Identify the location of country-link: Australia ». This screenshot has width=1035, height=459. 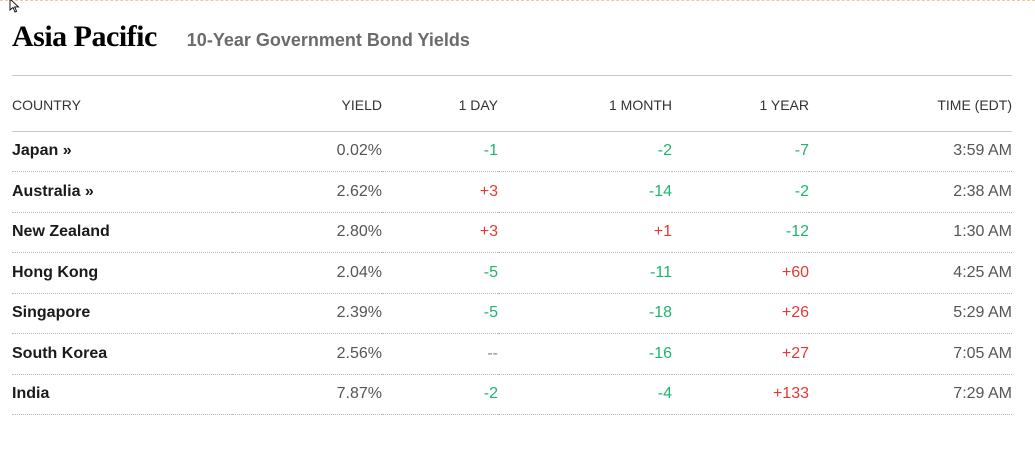
(122, 192).